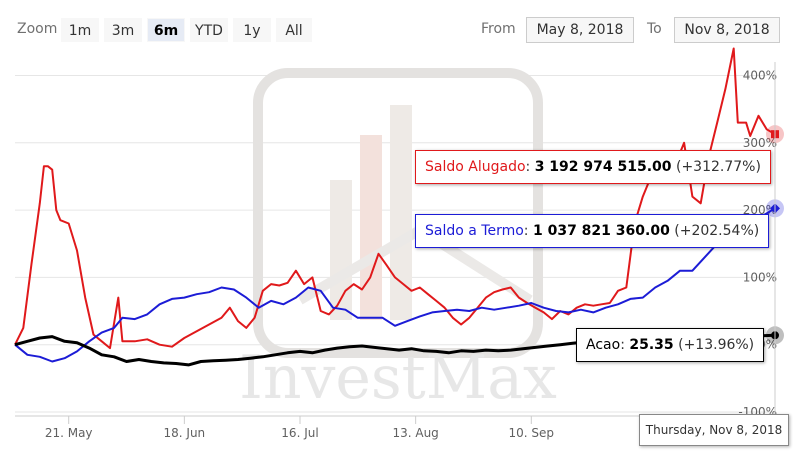 The height and width of the screenshot is (453, 793). Describe the element at coordinates (716, 345) in the screenshot. I see `tooltip-change: (+13.96%)` at that location.